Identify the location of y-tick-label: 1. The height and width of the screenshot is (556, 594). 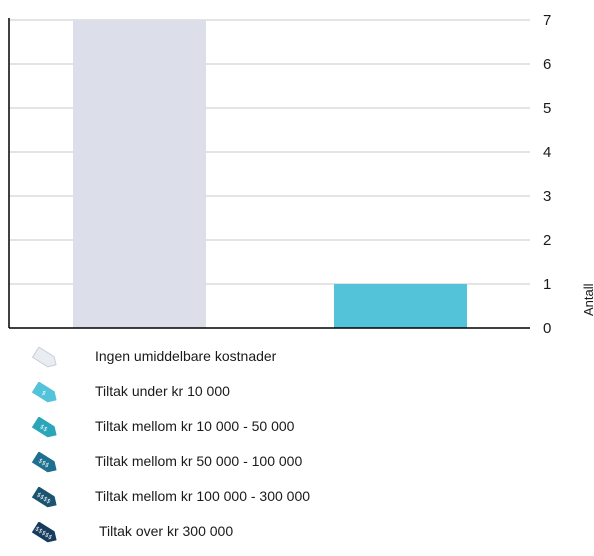
(547, 284).